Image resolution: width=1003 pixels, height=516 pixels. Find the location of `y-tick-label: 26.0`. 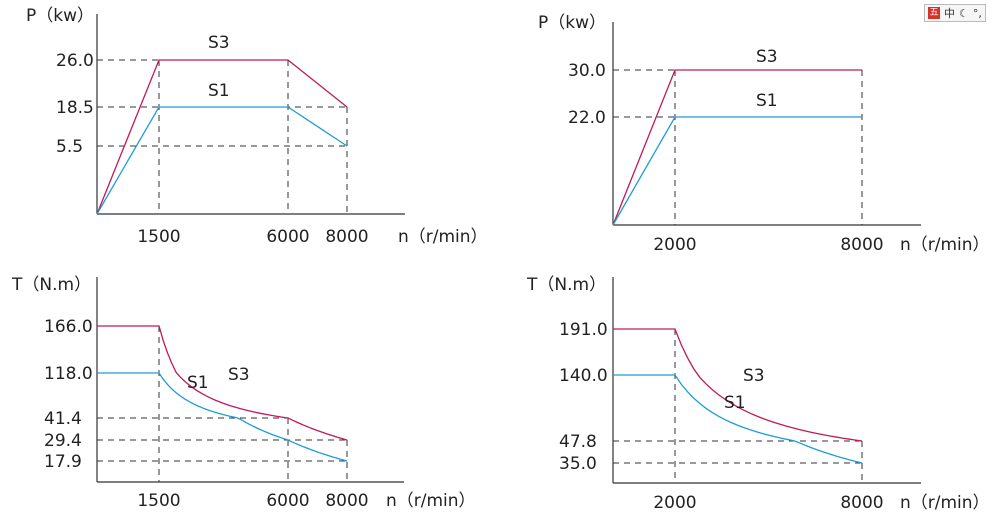

y-tick-label: 26.0 is located at coordinates (75, 61).